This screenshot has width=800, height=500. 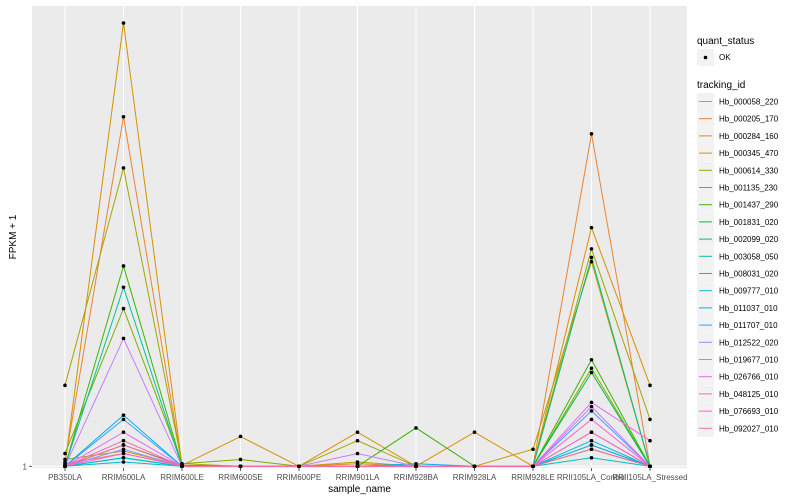 What do you see at coordinates (749, 153) in the screenshot?
I see `legend-item-label: Hb_000345_470` at bounding box center [749, 153].